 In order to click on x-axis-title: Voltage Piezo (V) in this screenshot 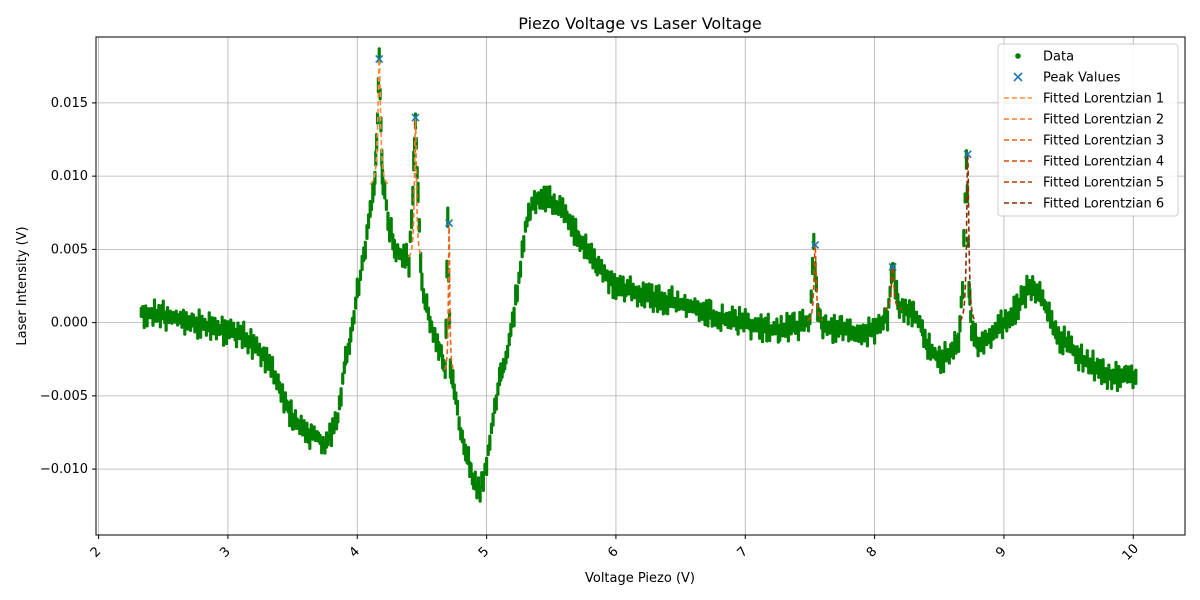, I will do `click(640, 578)`.